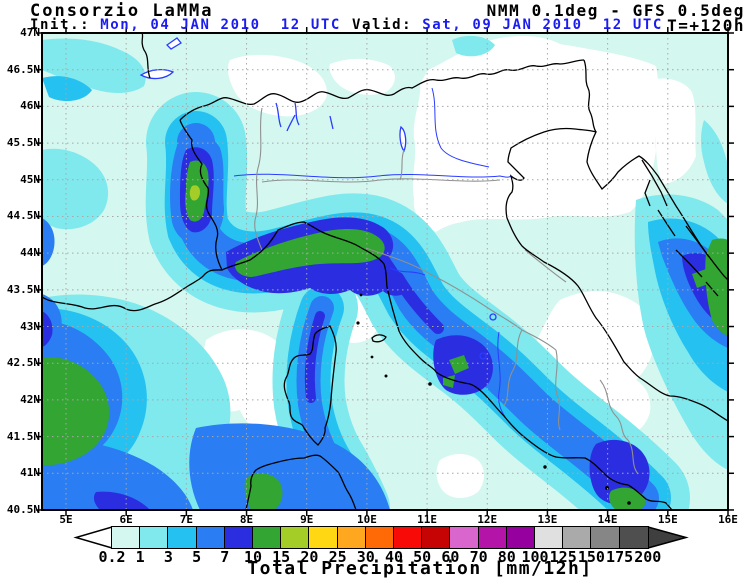  Describe the element at coordinates (382, 25) in the screenshot. I see `valid-label: Valid:` at that location.